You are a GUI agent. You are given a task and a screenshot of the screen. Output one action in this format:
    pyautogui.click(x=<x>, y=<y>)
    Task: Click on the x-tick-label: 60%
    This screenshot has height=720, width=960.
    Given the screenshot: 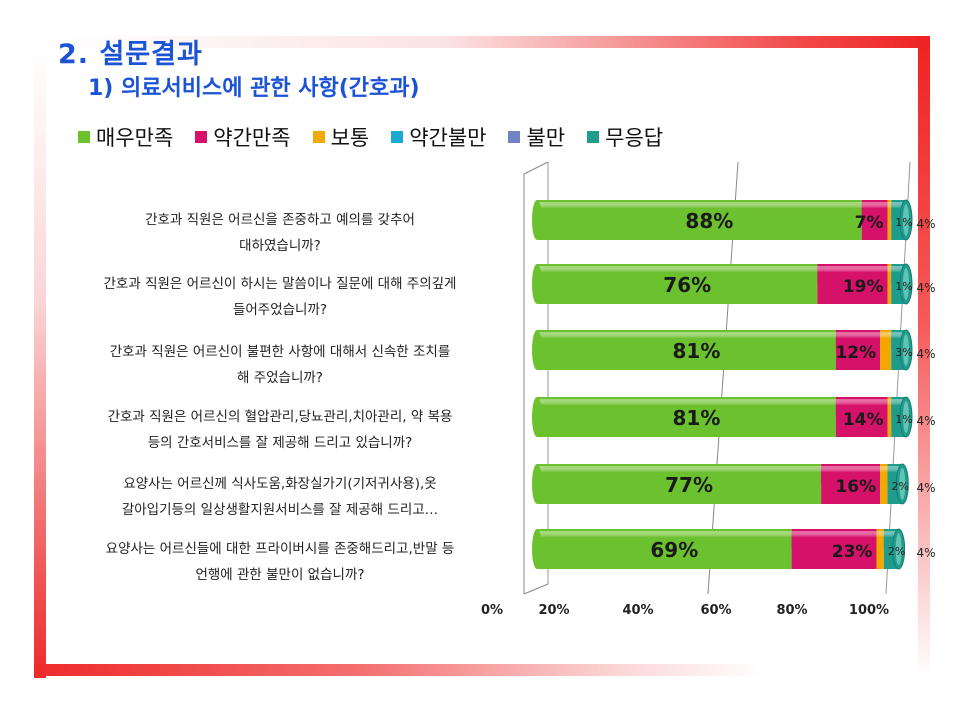 What is the action you would take?
    pyautogui.click(x=715, y=610)
    